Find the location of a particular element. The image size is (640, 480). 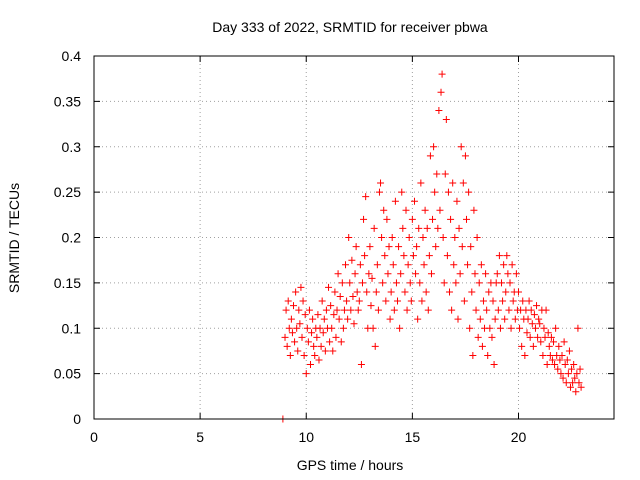

x-tick-label: 0 is located at coordinates (94, 437).